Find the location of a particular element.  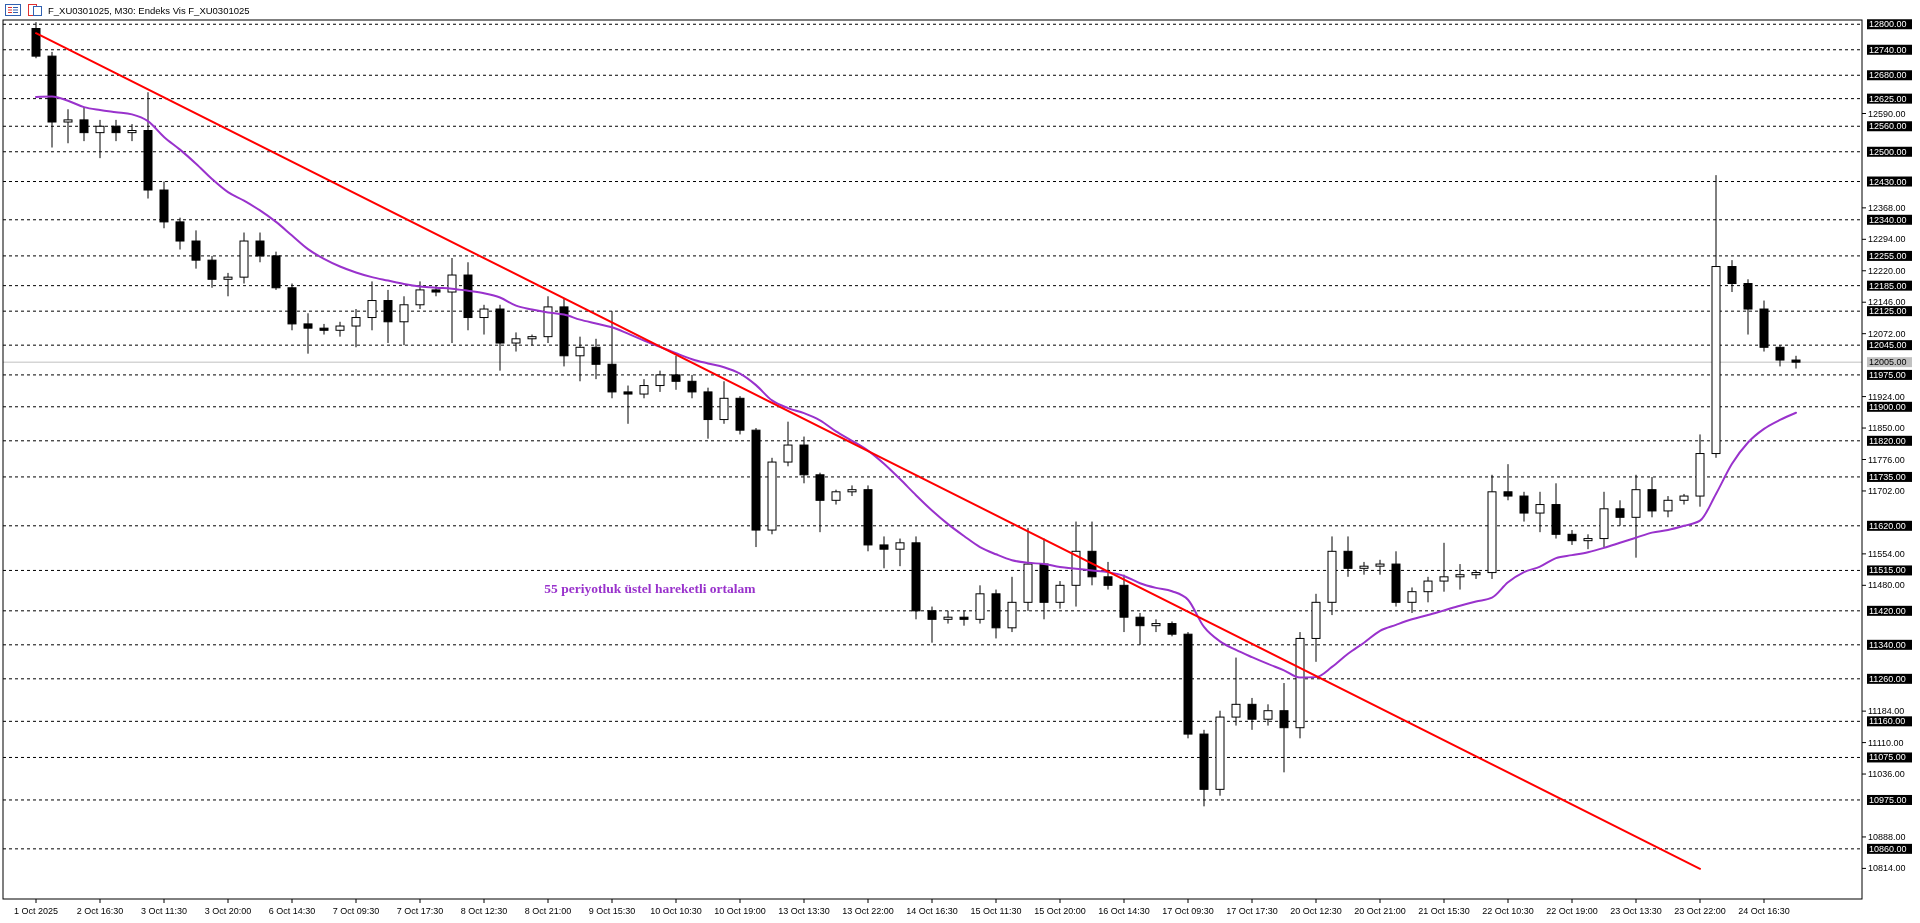

ref-line-label: 12340.00 is located at coordinates (1888, 219).